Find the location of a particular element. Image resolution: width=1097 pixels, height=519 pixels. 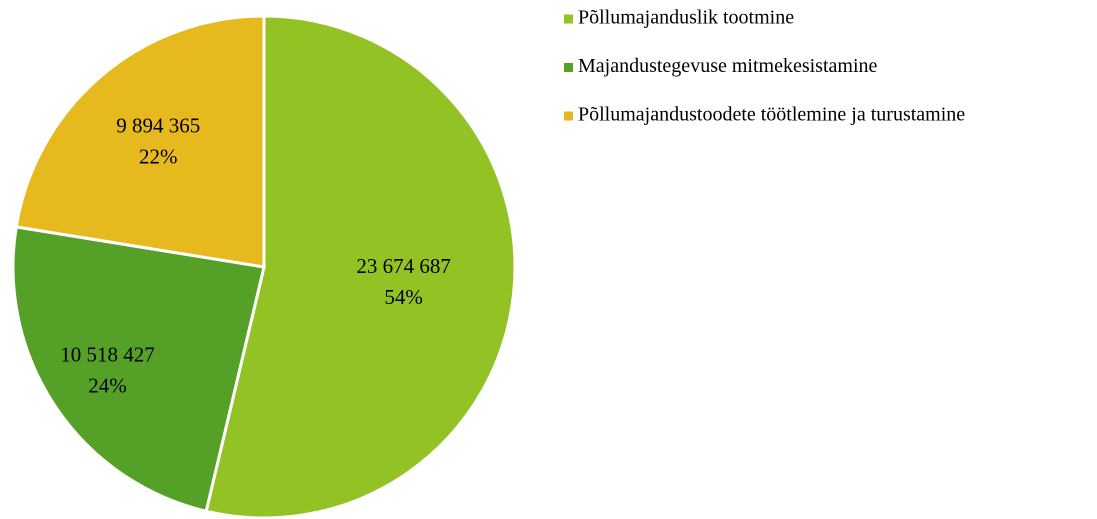

value-label: 9 894 365 is located at coordinates (158, 126).